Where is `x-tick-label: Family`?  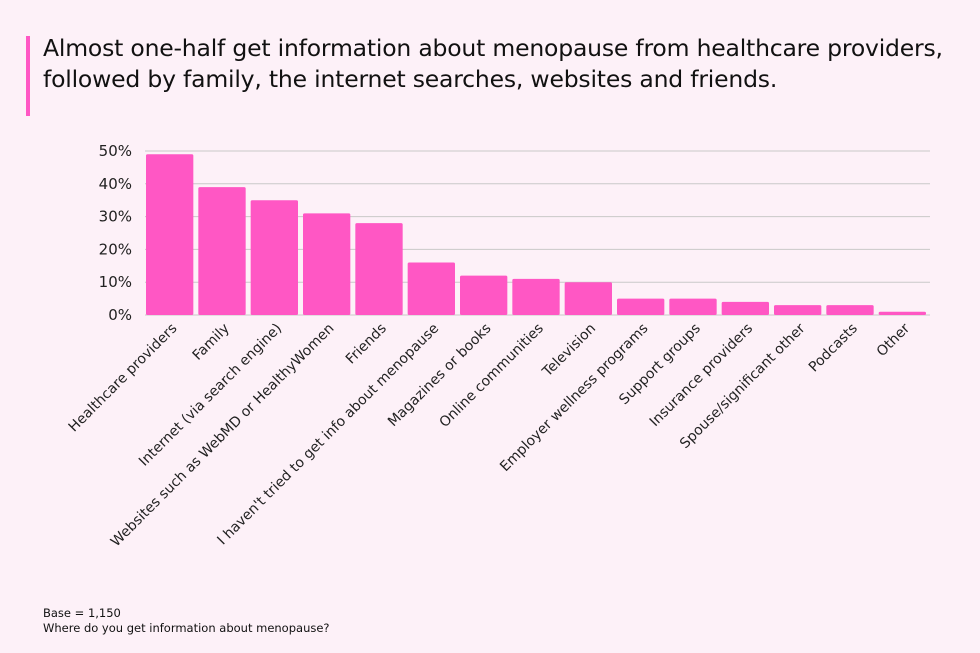
x-tick-label: Family is located at coordinates (211, 342).